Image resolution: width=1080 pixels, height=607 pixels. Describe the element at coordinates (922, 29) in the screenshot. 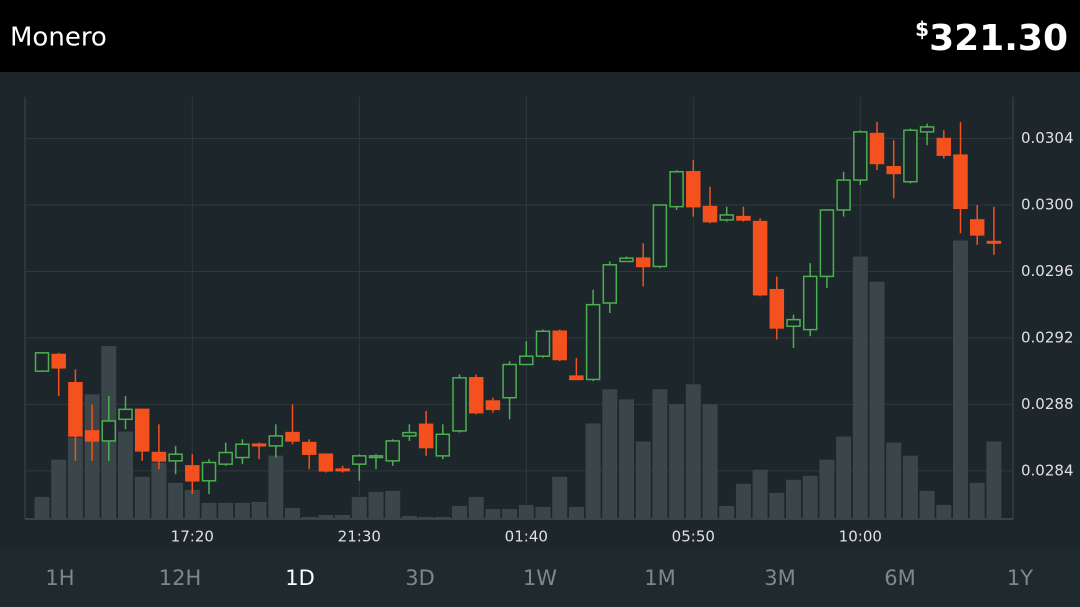

I see `currency-symbol: $` at that location.